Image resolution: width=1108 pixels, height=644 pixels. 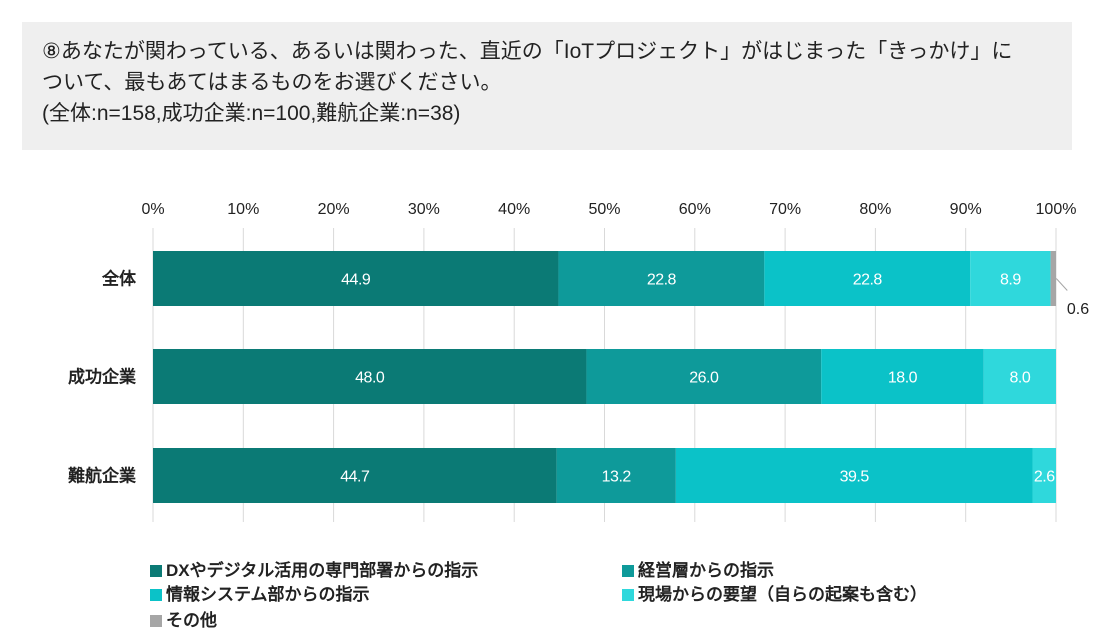 I want to click on x-tick-label: 90%, so click(x=966, y=209).